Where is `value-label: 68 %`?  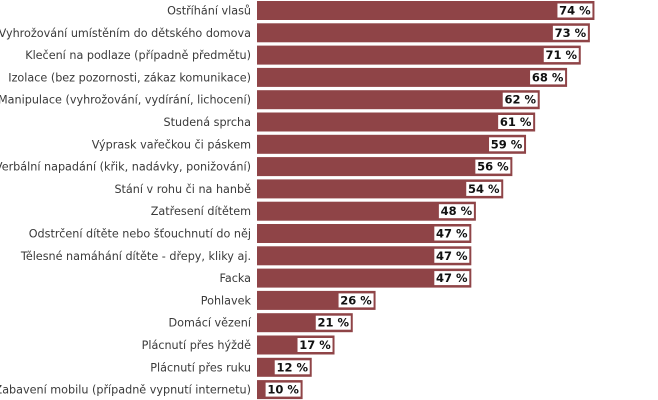
value-label: 68 % is located at coordinates (548, 77).